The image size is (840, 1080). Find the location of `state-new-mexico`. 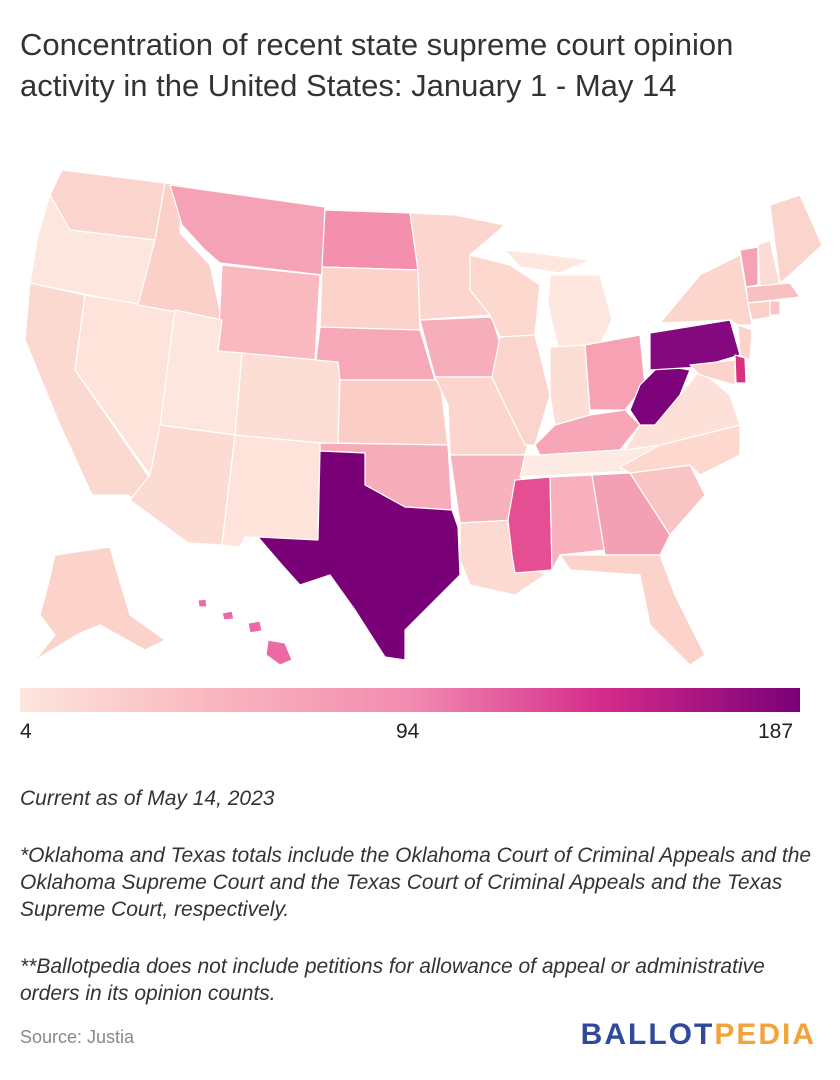

state-new-mexico is located at coordinates (271, 491).